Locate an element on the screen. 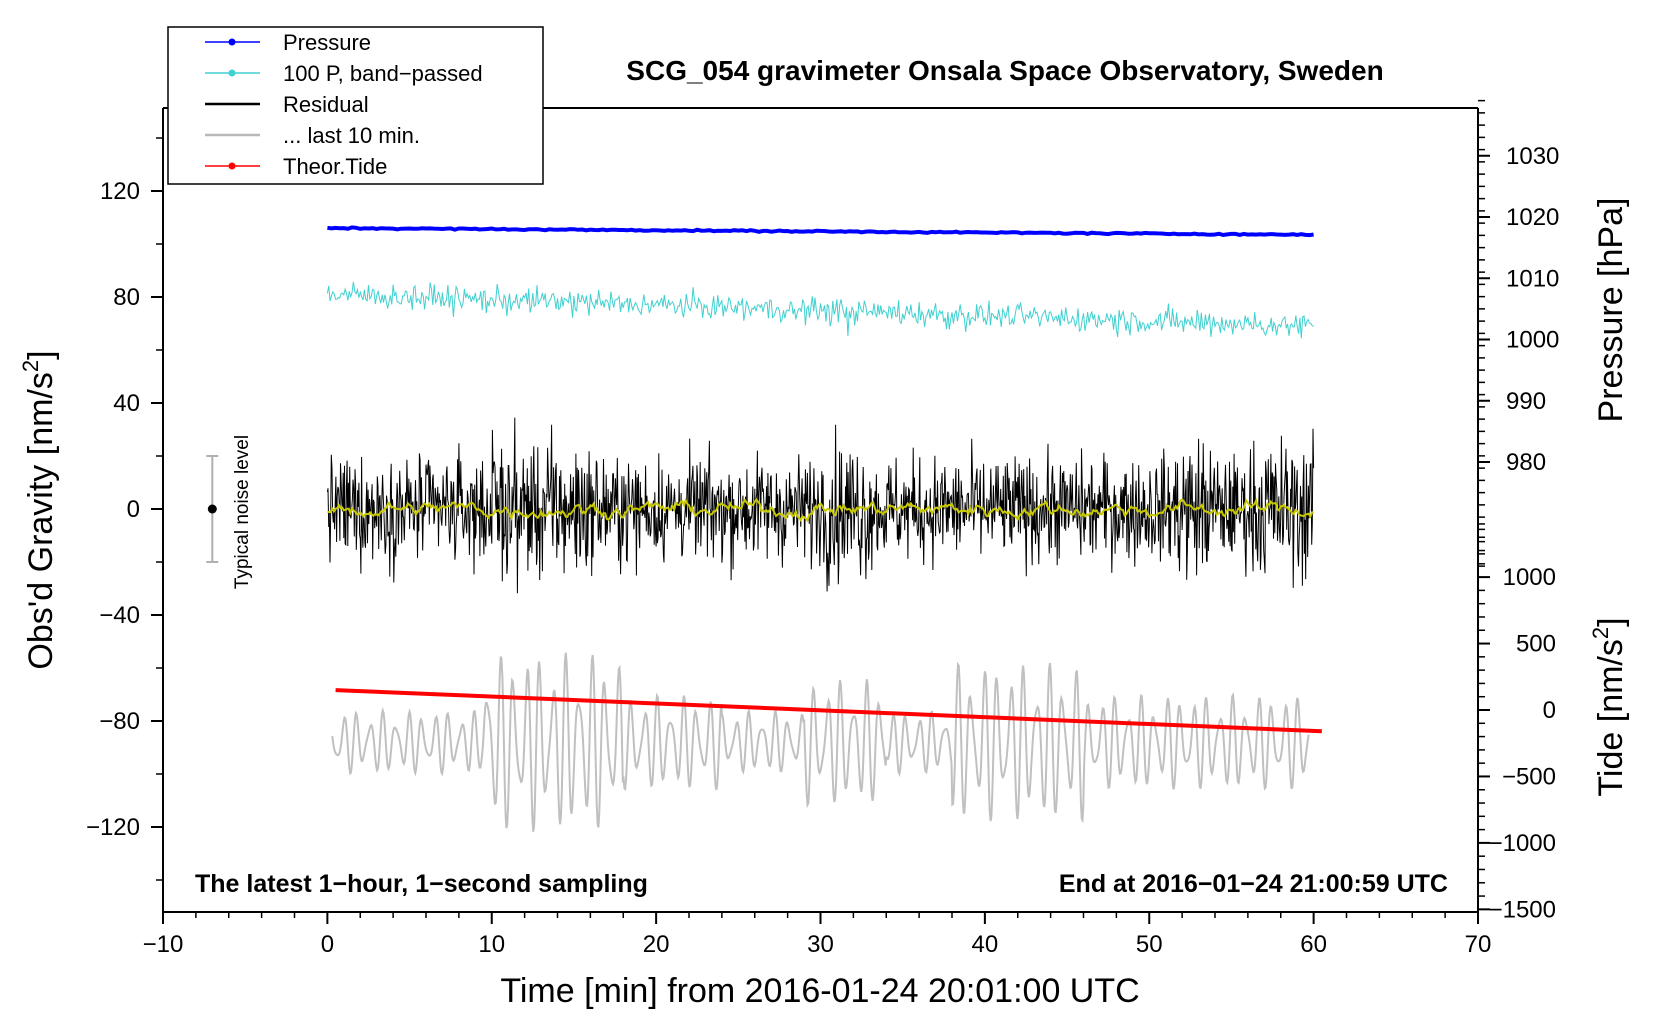 The height and width of the screenshot is (1020, 1660). x-tick-label: 0 is located at coordinates (327, 944).